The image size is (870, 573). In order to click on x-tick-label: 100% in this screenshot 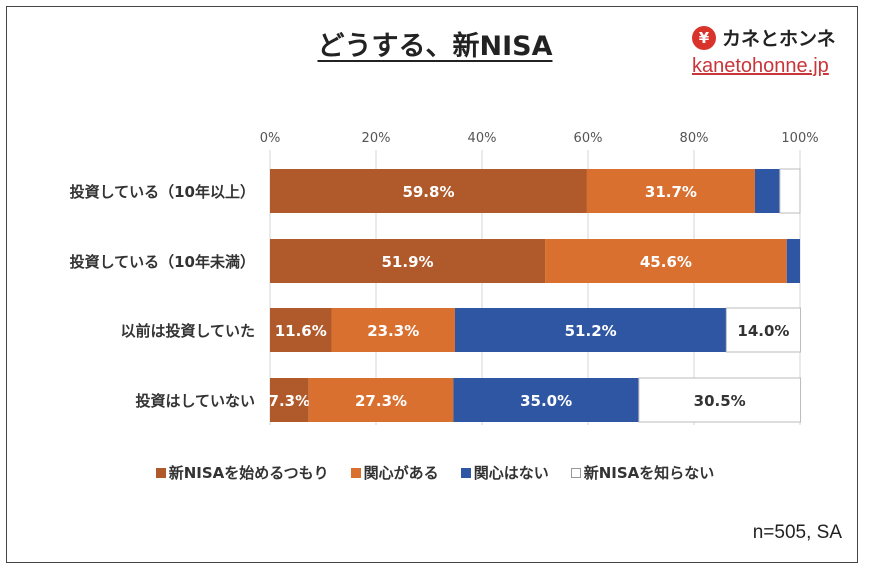, I will do `click(799, 138)`.